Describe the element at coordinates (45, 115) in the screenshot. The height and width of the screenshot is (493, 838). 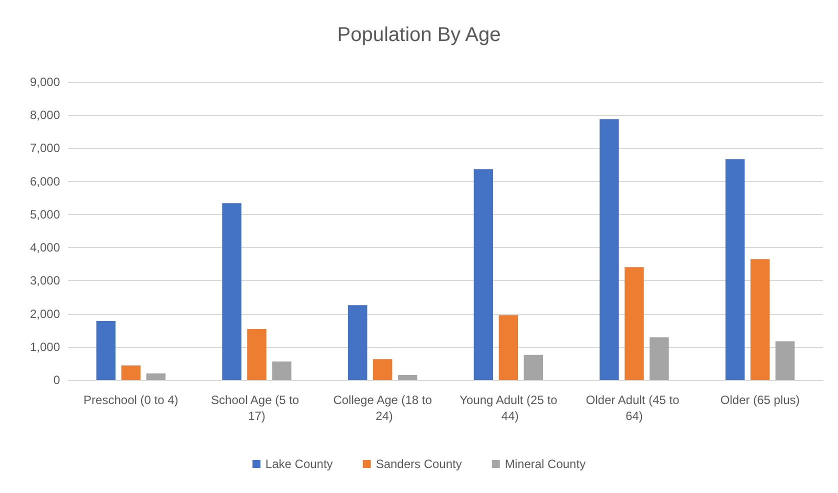
I see `y-tick-label: 8,000` at that location.